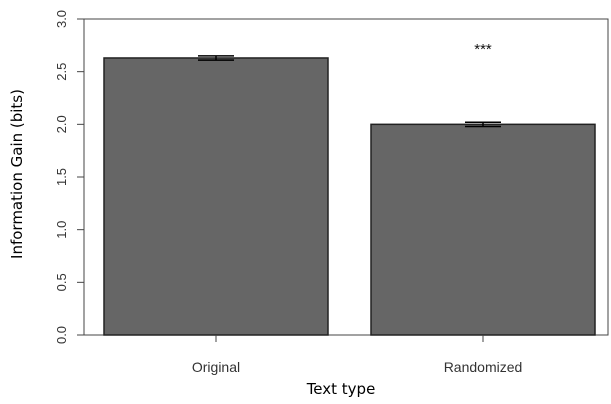 The height and width of the screenshot is (404, 611). I want to click on x-axis-title: Text type, so click(341, 389).